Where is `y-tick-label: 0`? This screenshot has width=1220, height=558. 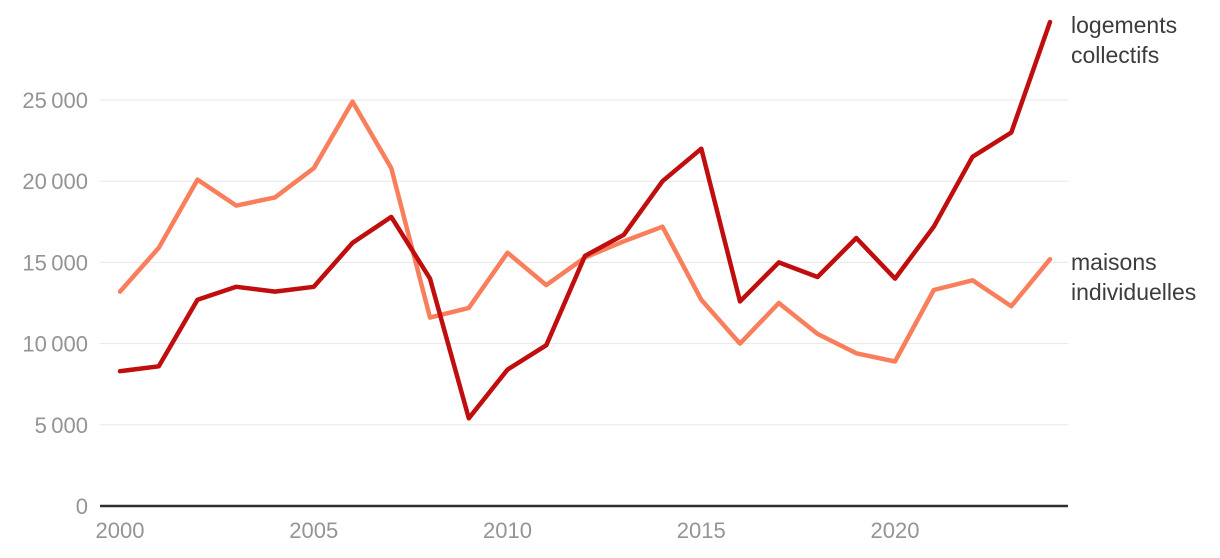 y-tick-label: 0 is located at coordinates (82, 506).